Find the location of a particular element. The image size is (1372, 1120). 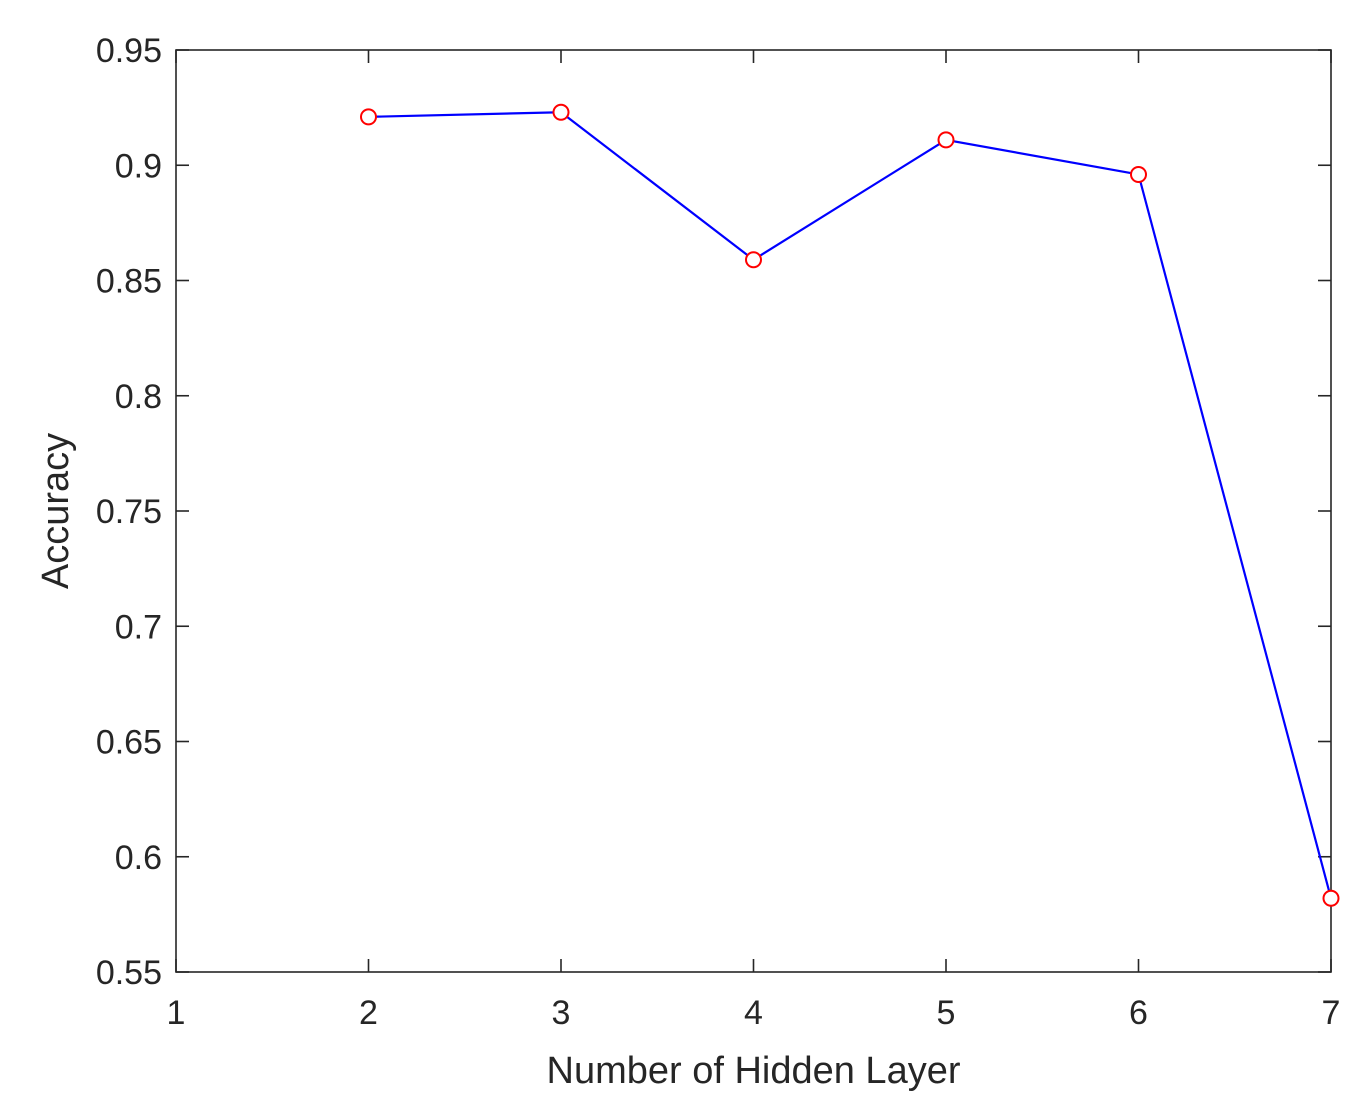

x-tick-label: 2 is located at coordinates (368, 1013).